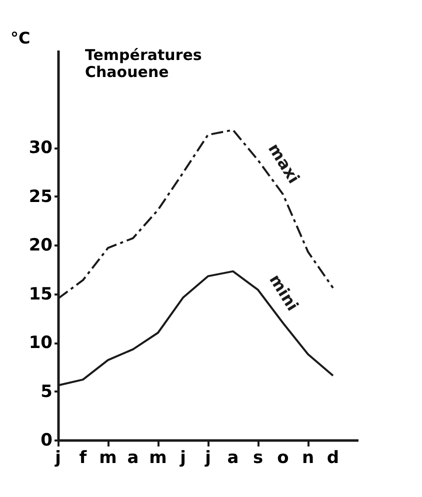 The height and width of the screenshot is (497, 422). Describe the element at coordinates (283, 458) in the screenshot. I see `x-tick-label: o` at that location.